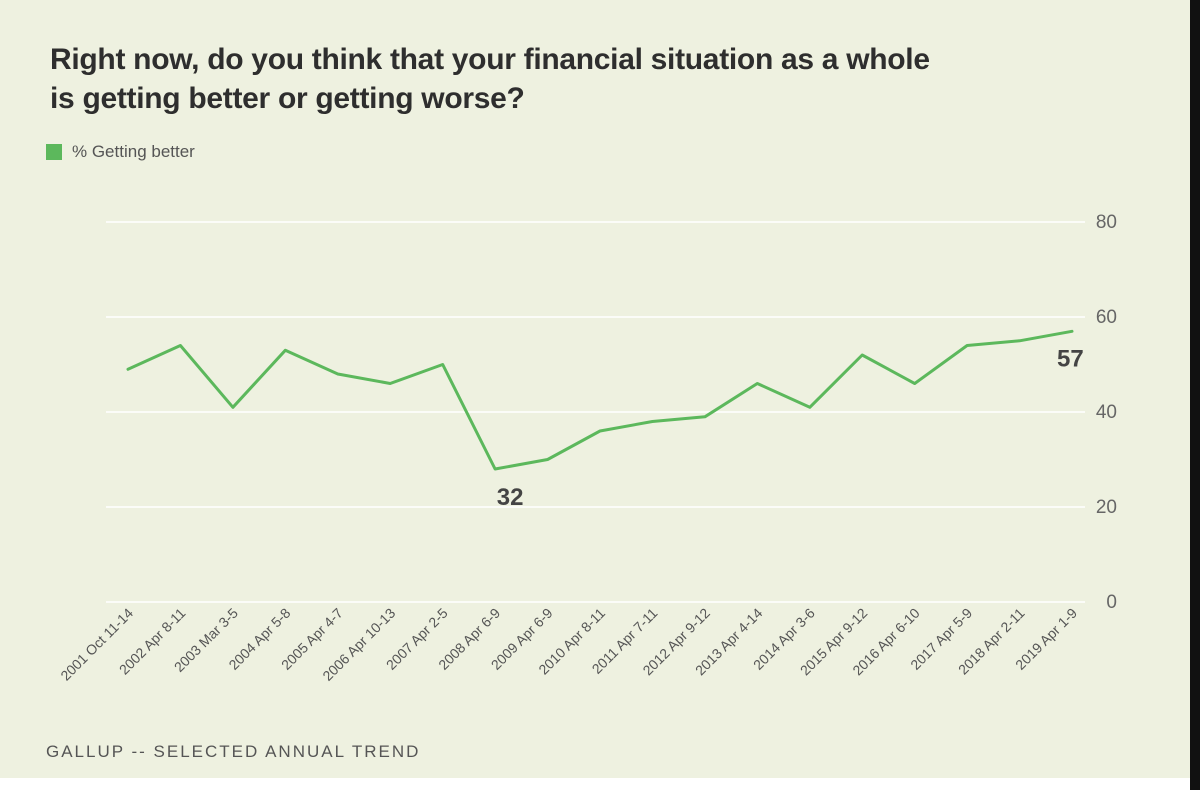  I want to click on source-footer: GALLUP -- SELECTED ANNUAL TREND, so click(233, 751).